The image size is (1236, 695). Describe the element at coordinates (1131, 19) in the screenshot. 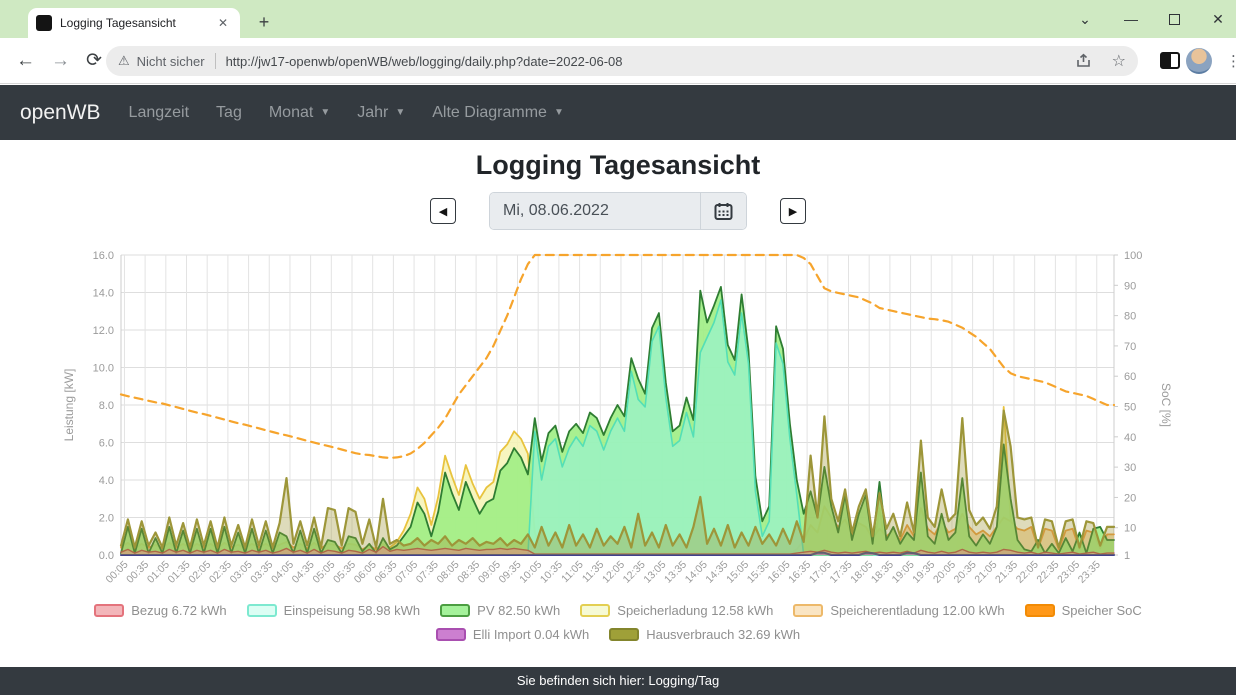

I see `minimize-button: —` at that location.